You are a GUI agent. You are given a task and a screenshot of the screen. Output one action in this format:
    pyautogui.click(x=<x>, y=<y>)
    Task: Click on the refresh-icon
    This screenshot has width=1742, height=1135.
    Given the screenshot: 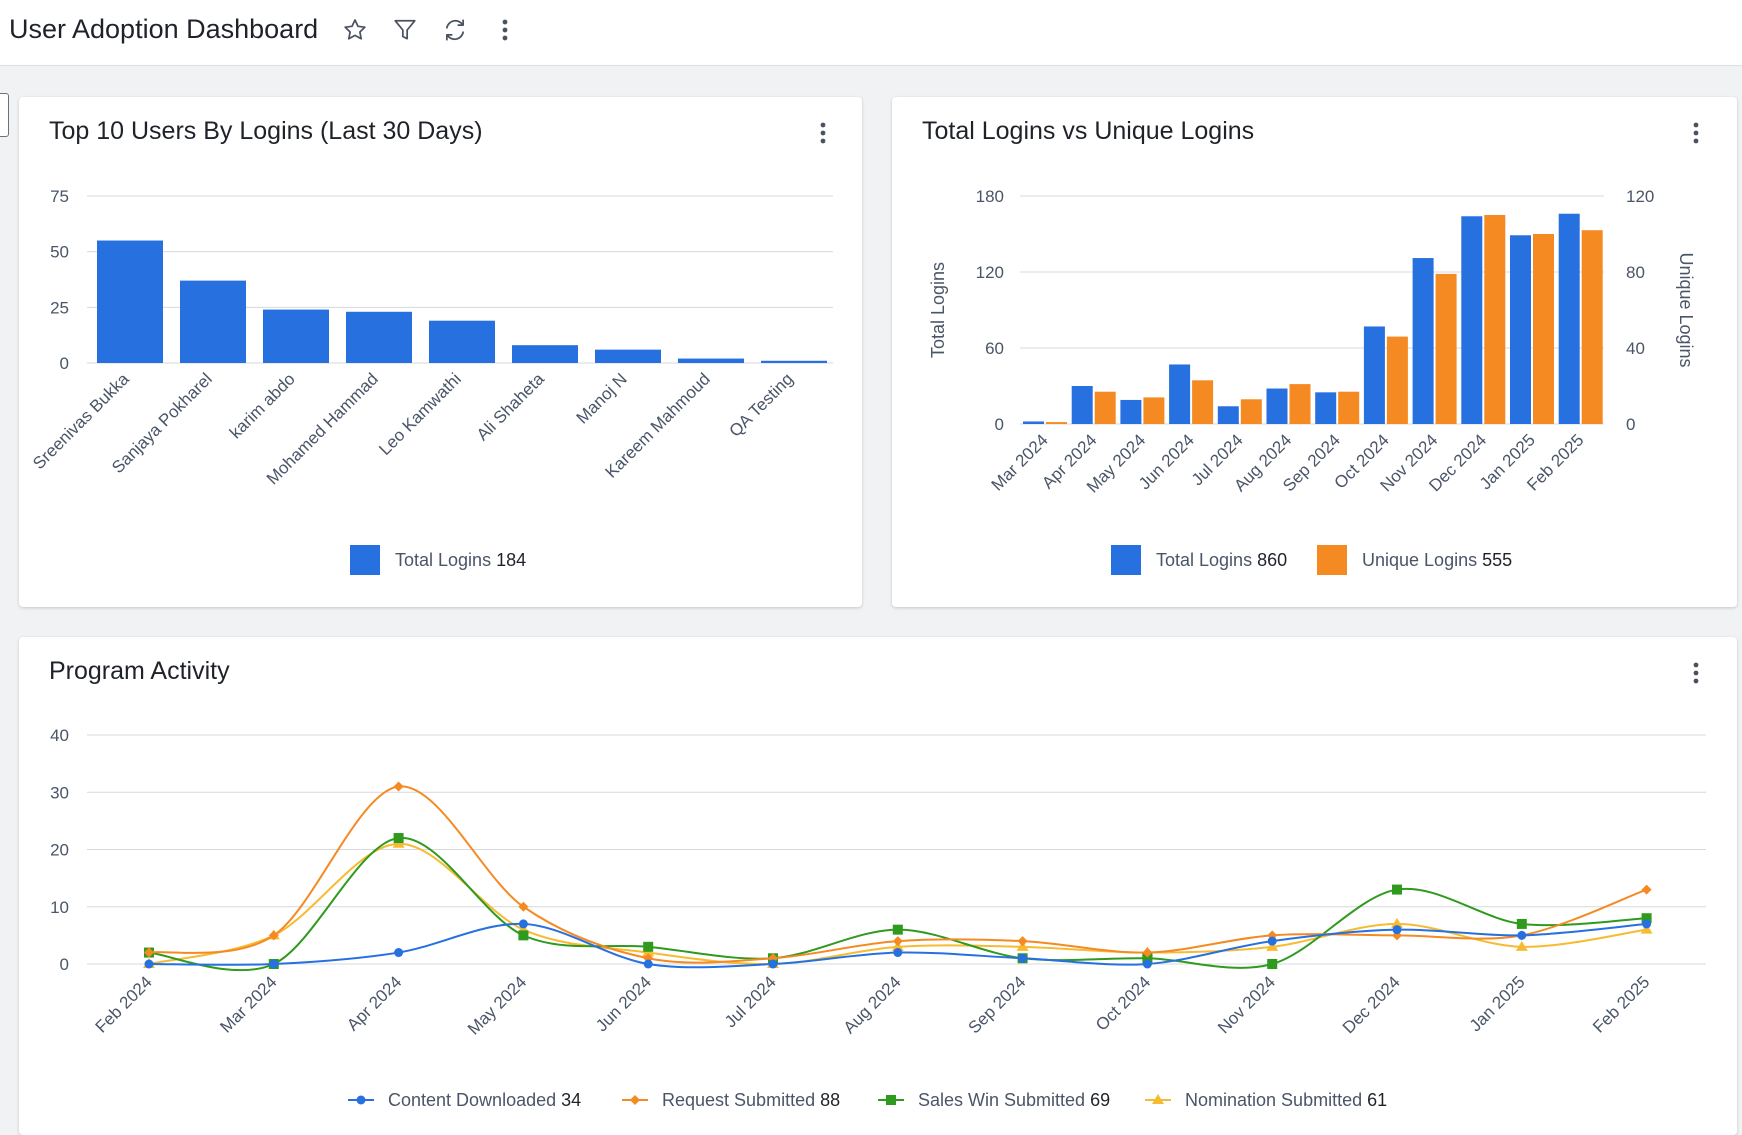 What is the action you would take?
    pyautogui.click(x=455, y=30)
    